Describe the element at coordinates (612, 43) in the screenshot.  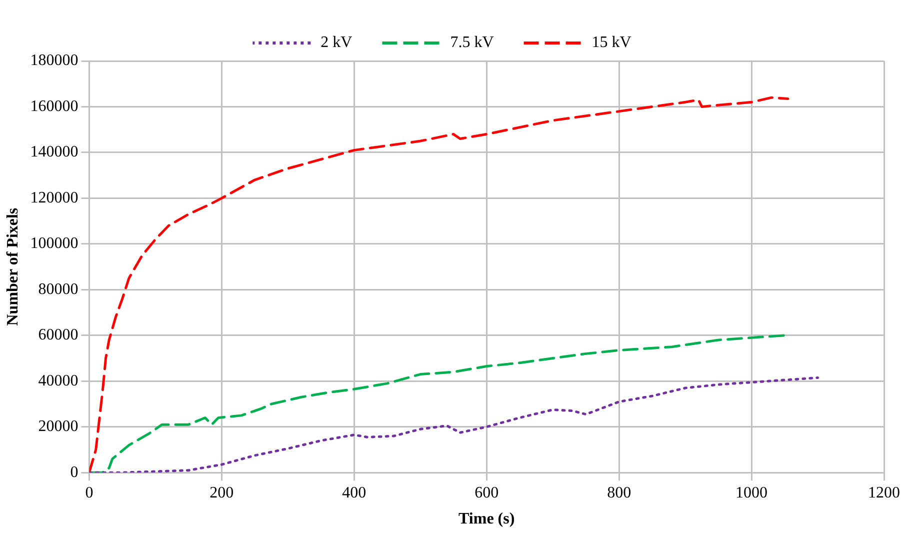
I see `legend-label: 15 kV` at that location.